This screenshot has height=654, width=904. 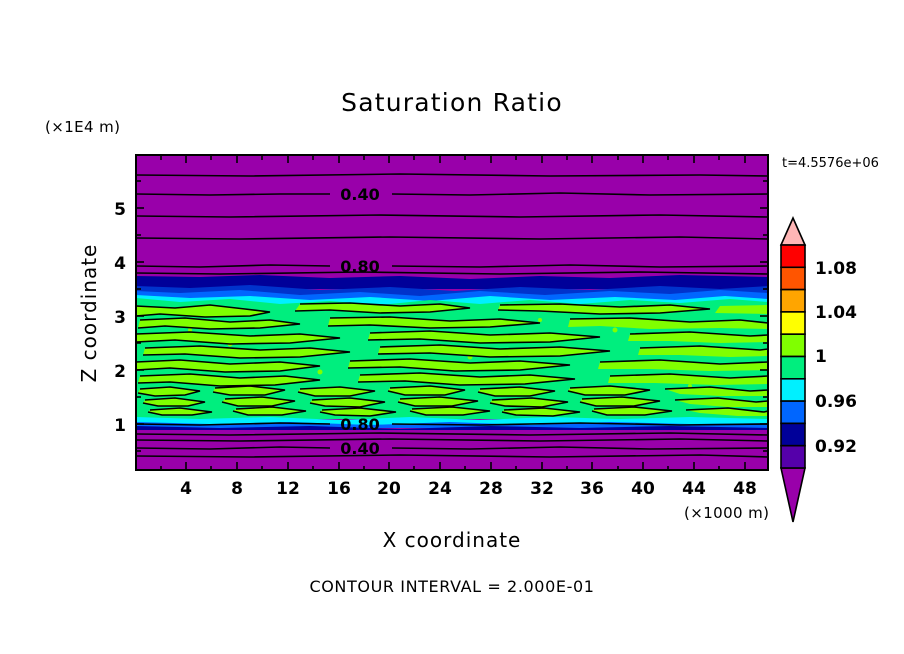 What do you see at coordinates (643, 489) in the screenshot?
I see `x-tick-label: 40` at bounding box center [643, 489].